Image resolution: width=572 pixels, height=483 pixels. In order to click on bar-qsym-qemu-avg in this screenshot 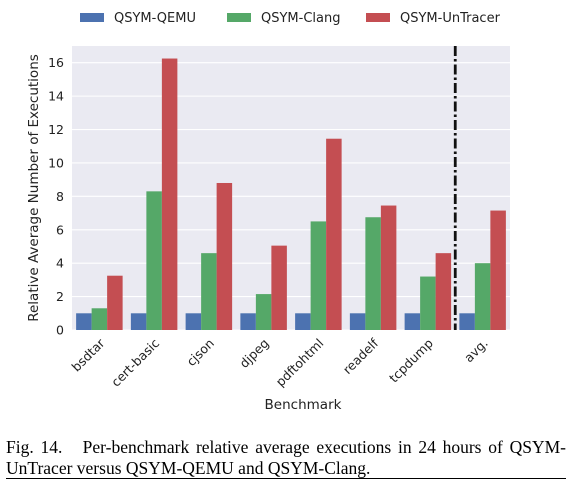, I will do `click(467, 321)`.